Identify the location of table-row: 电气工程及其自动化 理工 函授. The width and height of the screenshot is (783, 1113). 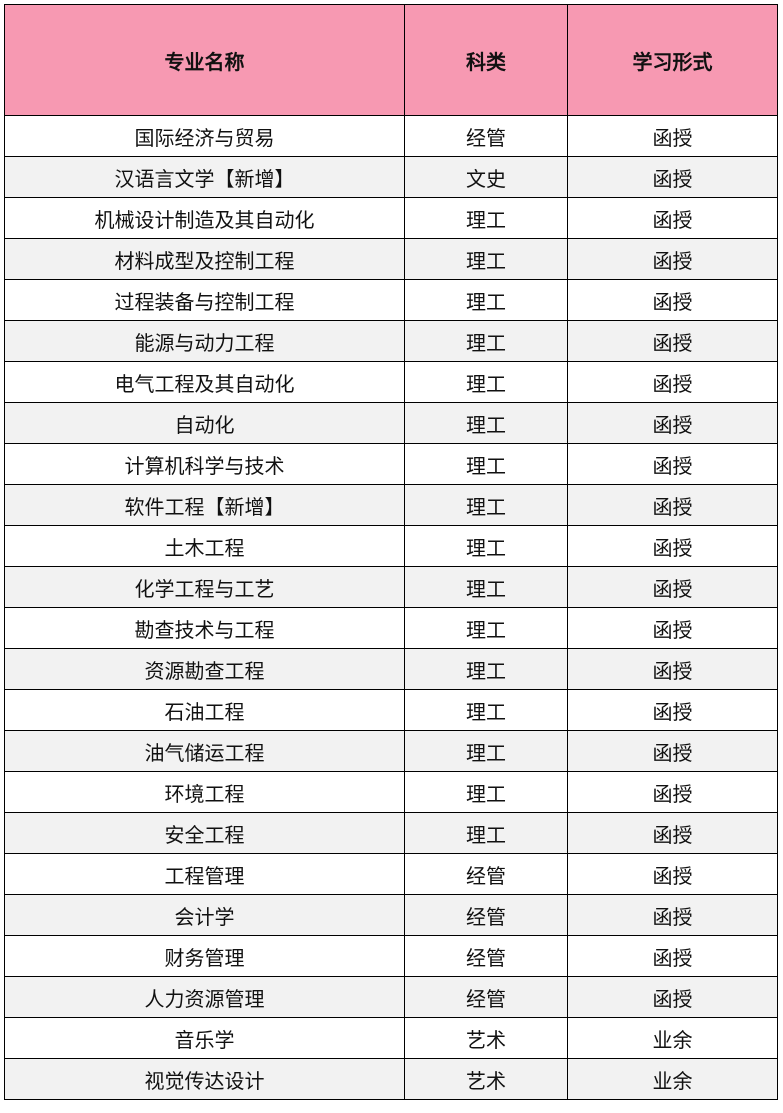
(391, 382).